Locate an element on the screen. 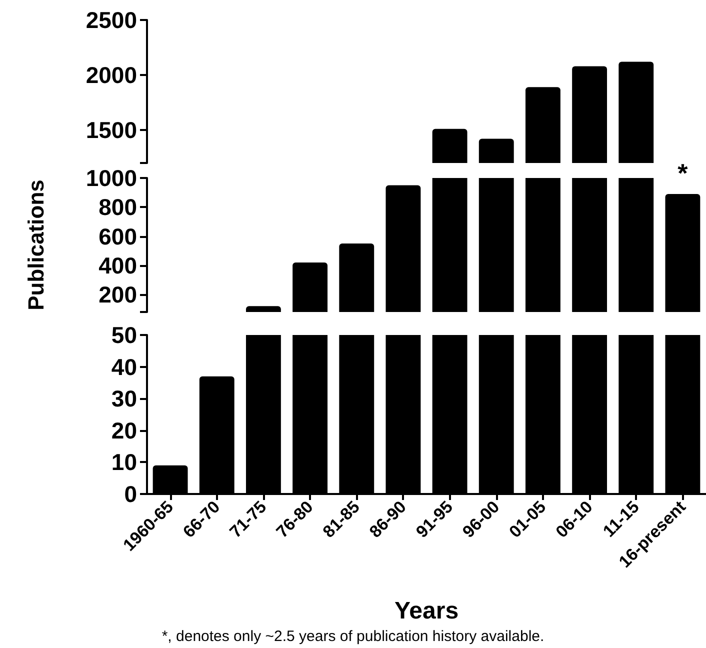 This screenshot has width=706, height=648. y-tick-label: 200 is located at coordinates (117, 295).